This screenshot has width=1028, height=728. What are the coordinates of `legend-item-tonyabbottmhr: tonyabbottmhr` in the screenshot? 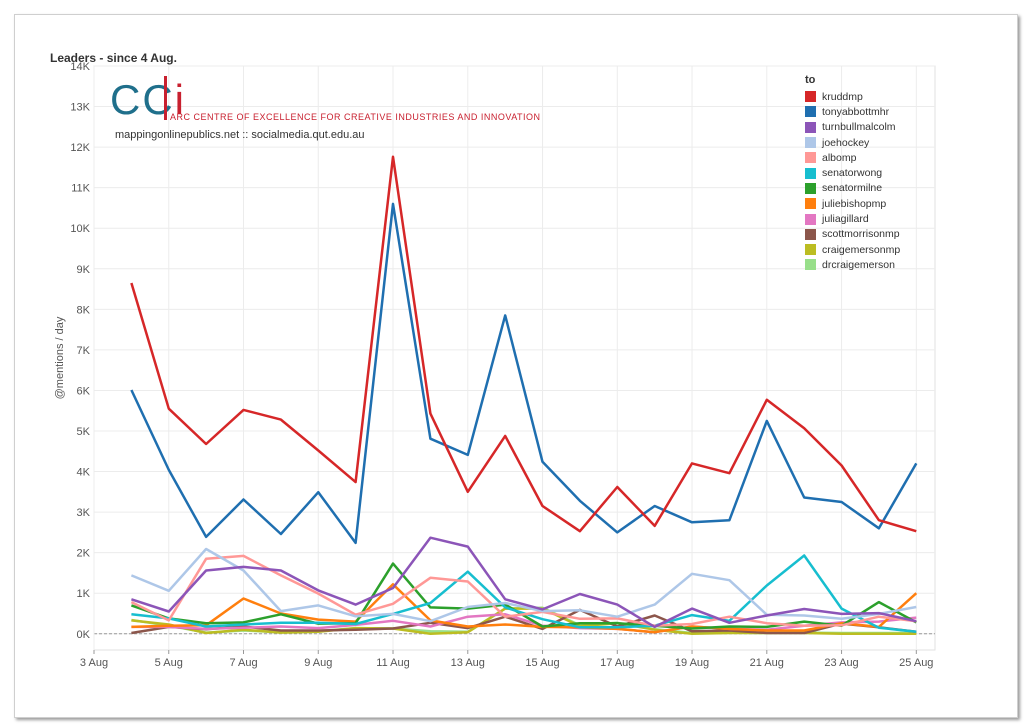 It's located at (867, 111).